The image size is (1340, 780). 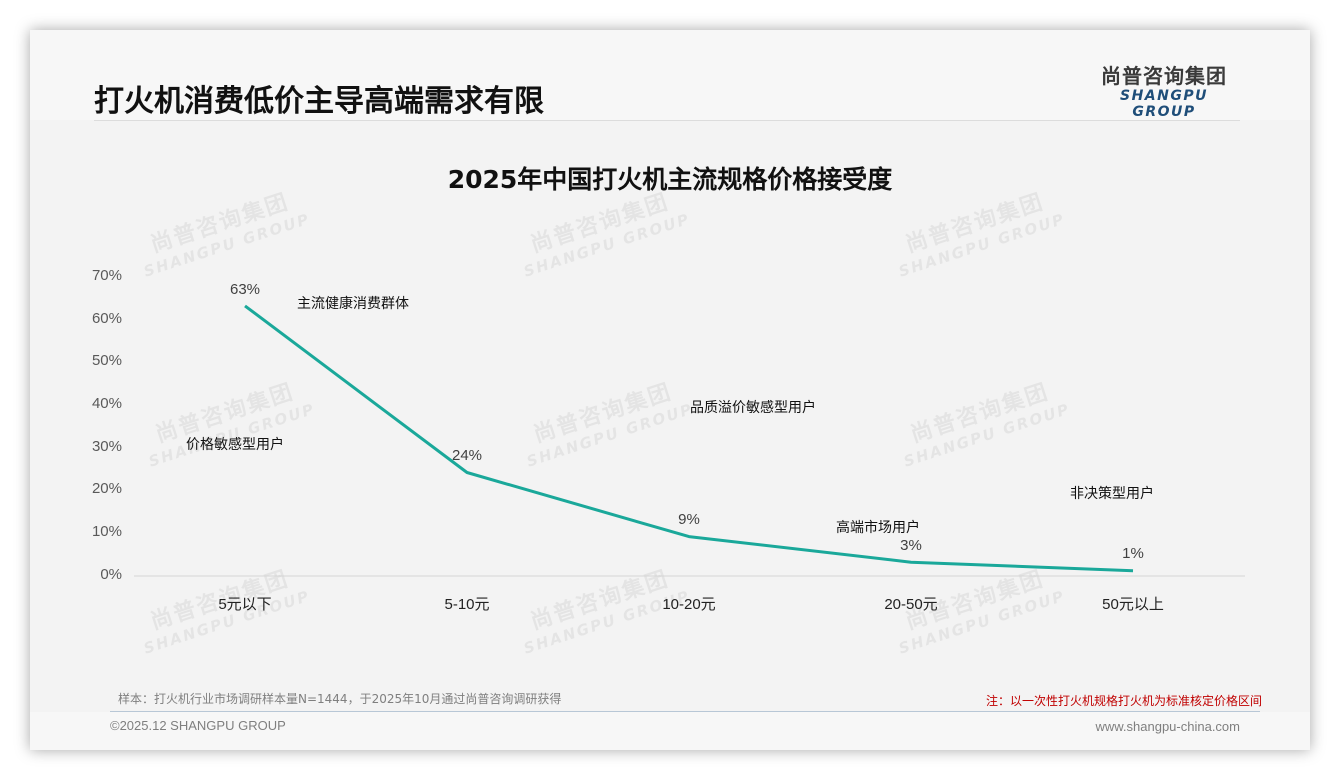 What do you see at coordinates (245, 289) in the screenshot?
I see `data-label: 63%` at bounding box center [245, 289].